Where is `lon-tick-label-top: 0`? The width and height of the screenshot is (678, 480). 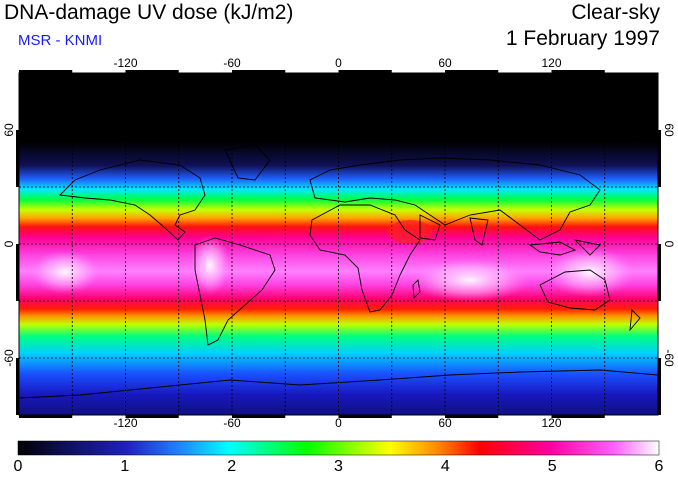 lon-tick-label-top: 0 is located at coordinates (338, 63).